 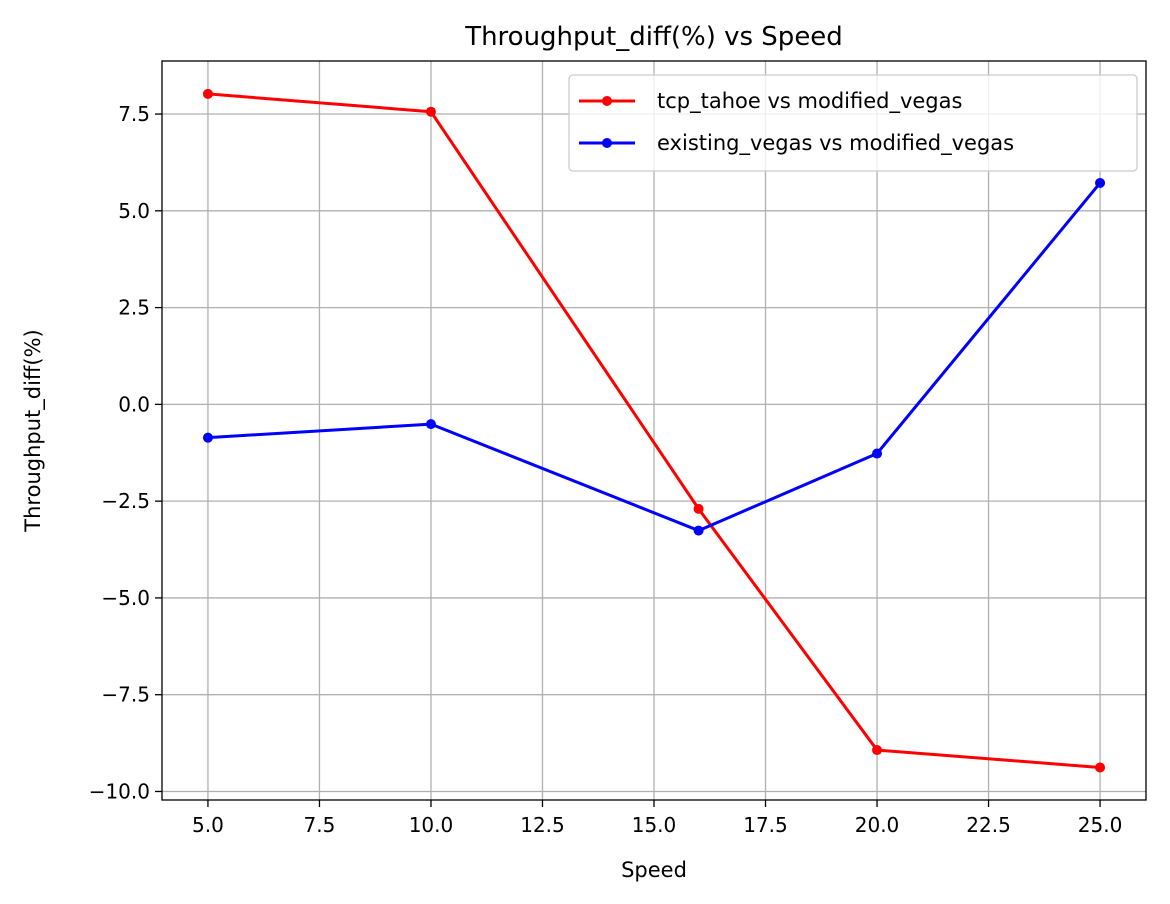 I want to click on y-tick-label: −10.0, so click(x=119, y=791).